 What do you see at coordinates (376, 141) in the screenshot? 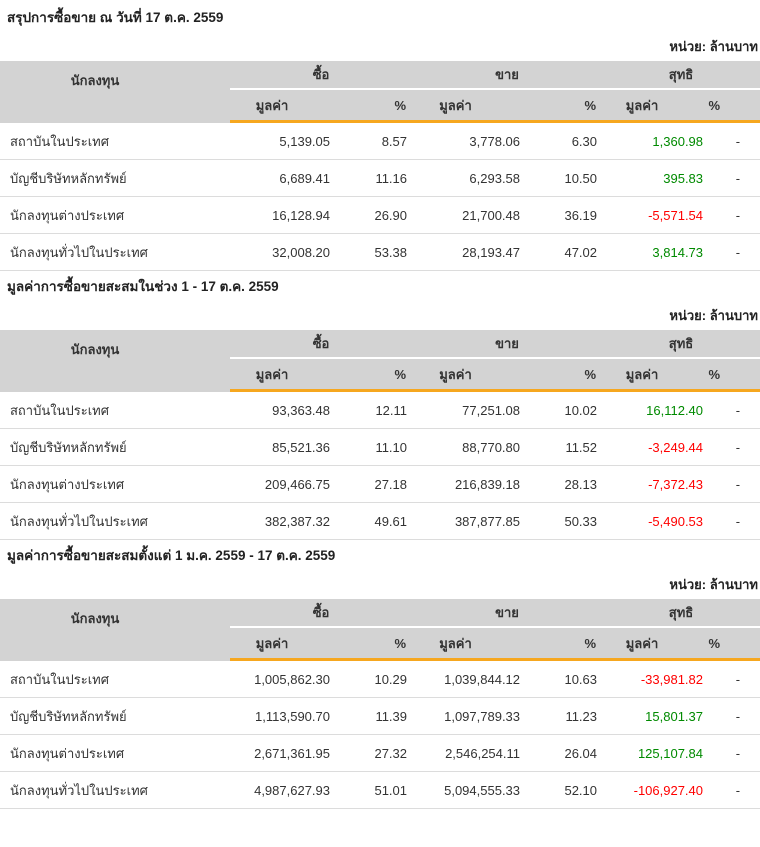
I see `buy-percent-cell: 8.57` at bounding box center [376, 141].